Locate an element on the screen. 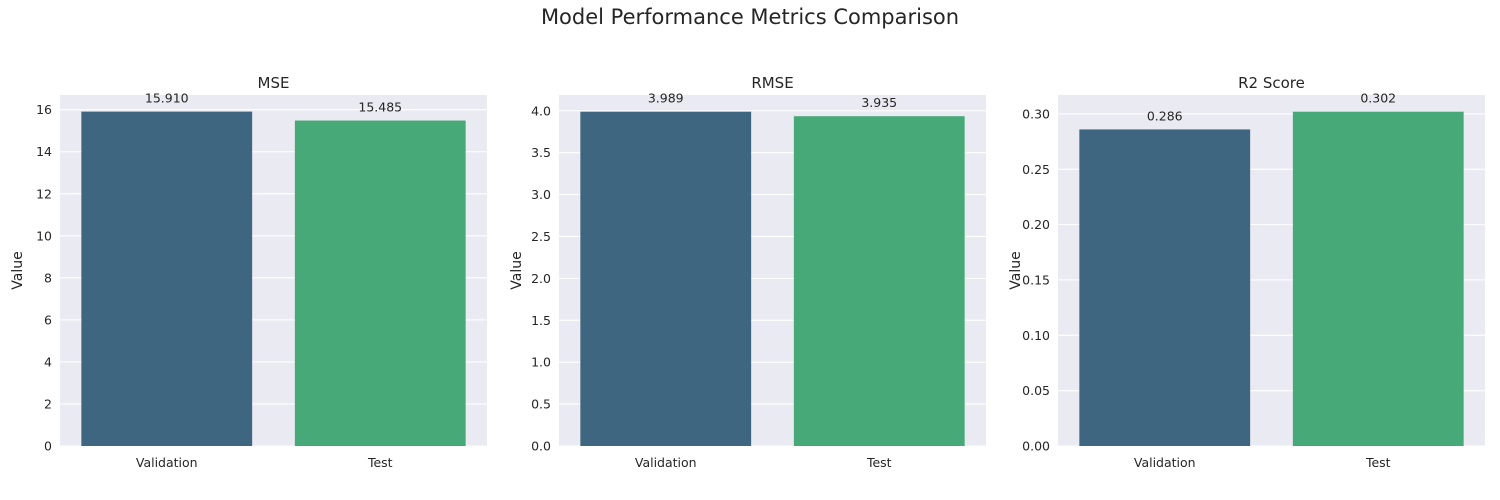 Image resolution: width=1500 pixels, height=500 pixels. y-tick-label: 2.0 is located at coordinates (541, 278).